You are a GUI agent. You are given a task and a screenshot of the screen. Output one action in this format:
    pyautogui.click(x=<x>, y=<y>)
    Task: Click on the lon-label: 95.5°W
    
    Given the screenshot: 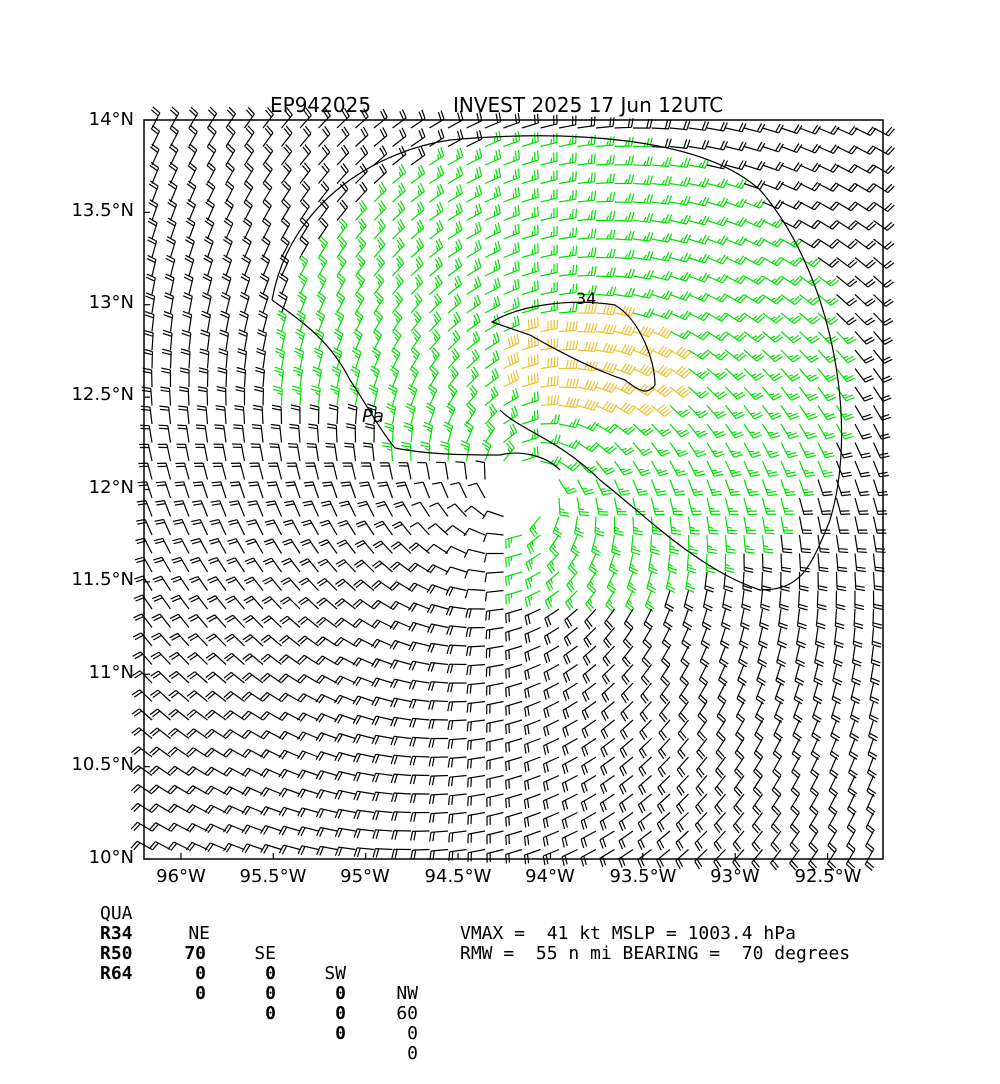 What is the action you would take?
    pyautogui.click(x=273, y=876)
    